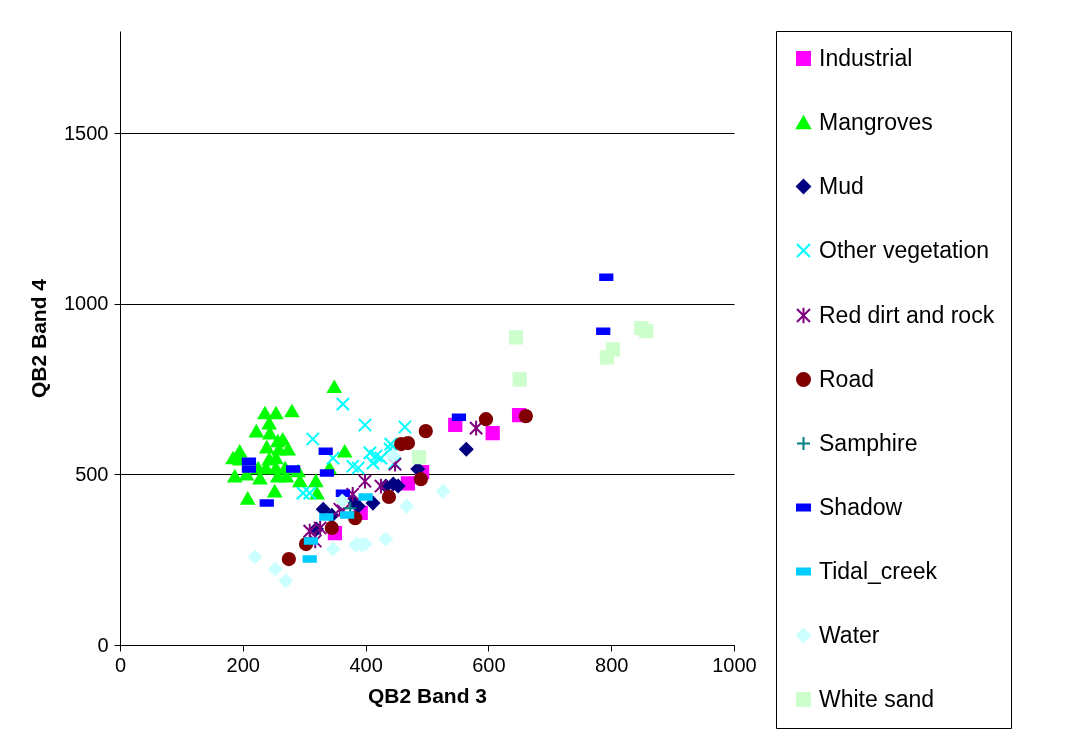 The image size is (1091, 736). I want to click on legend-label: Mud, so click(841, 185).